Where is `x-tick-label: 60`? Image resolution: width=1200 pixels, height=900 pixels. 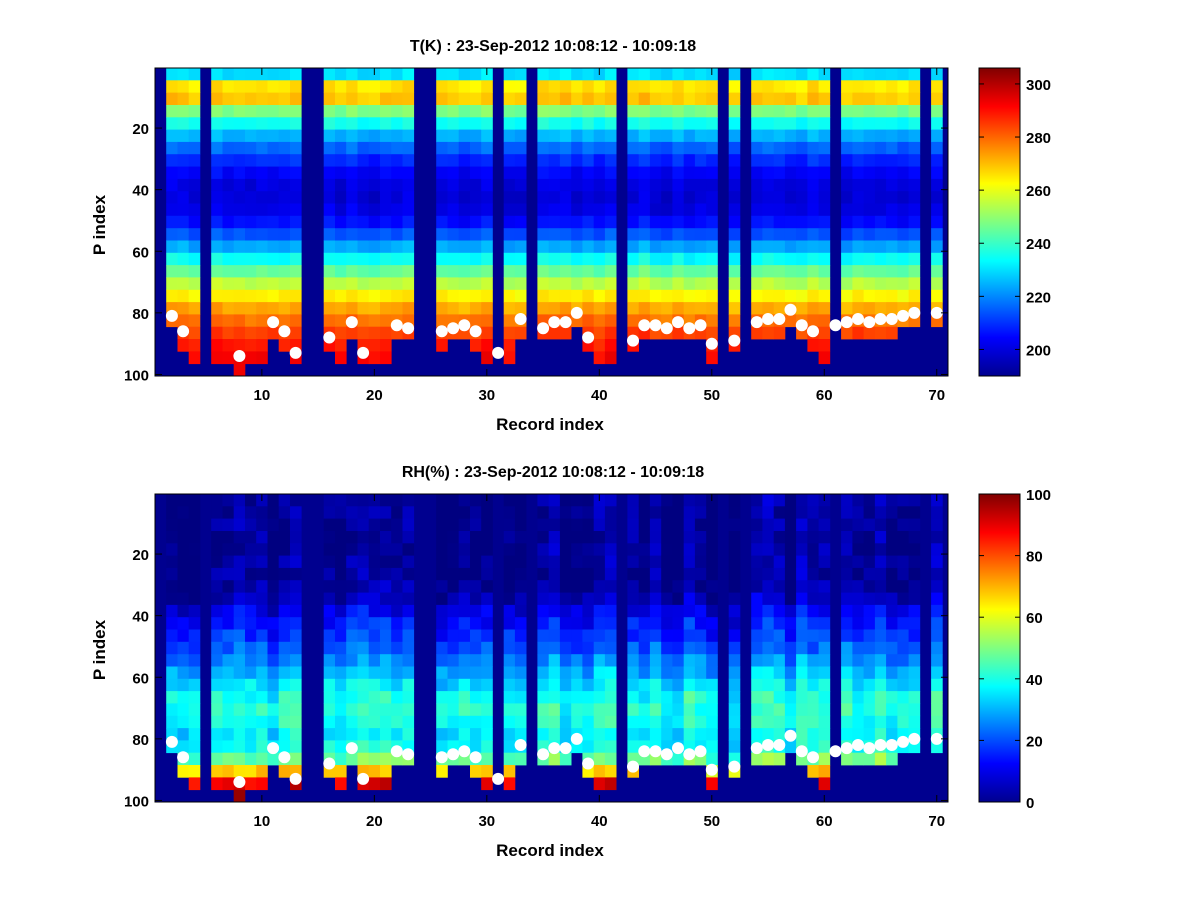 x-tick-label: 60 is located at coordinates (824, 395).